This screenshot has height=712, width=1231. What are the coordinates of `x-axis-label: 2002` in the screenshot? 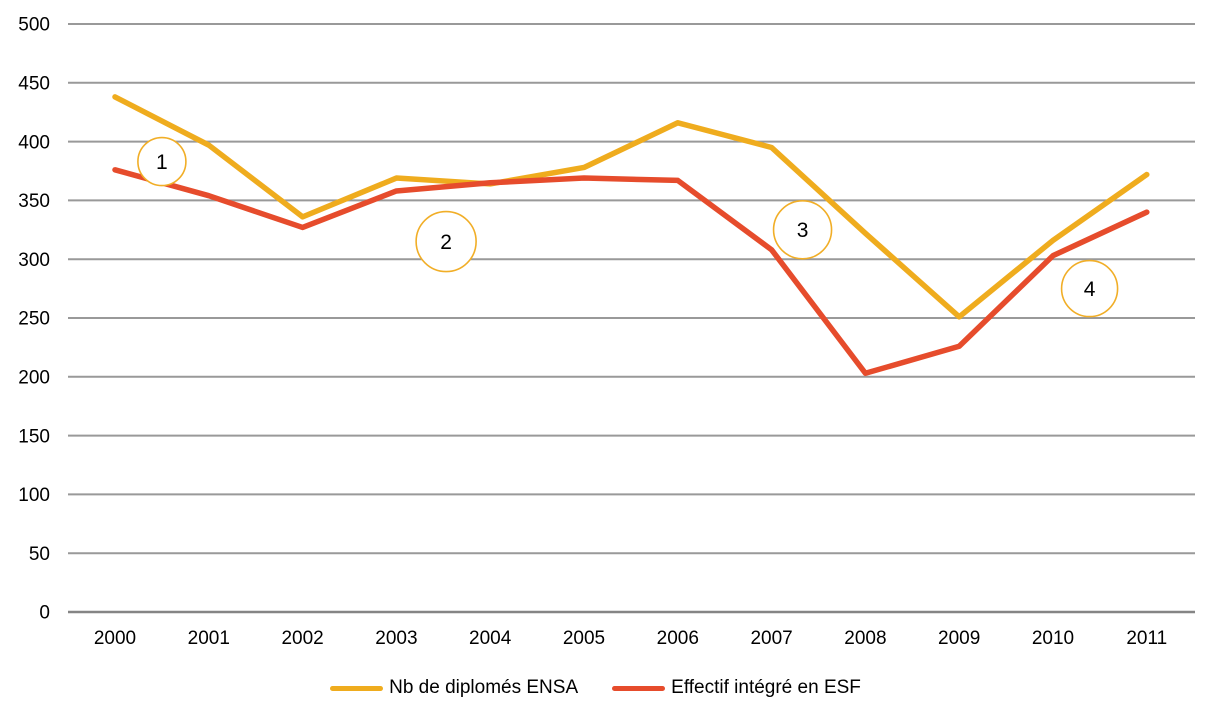 It's located at (302, 638).